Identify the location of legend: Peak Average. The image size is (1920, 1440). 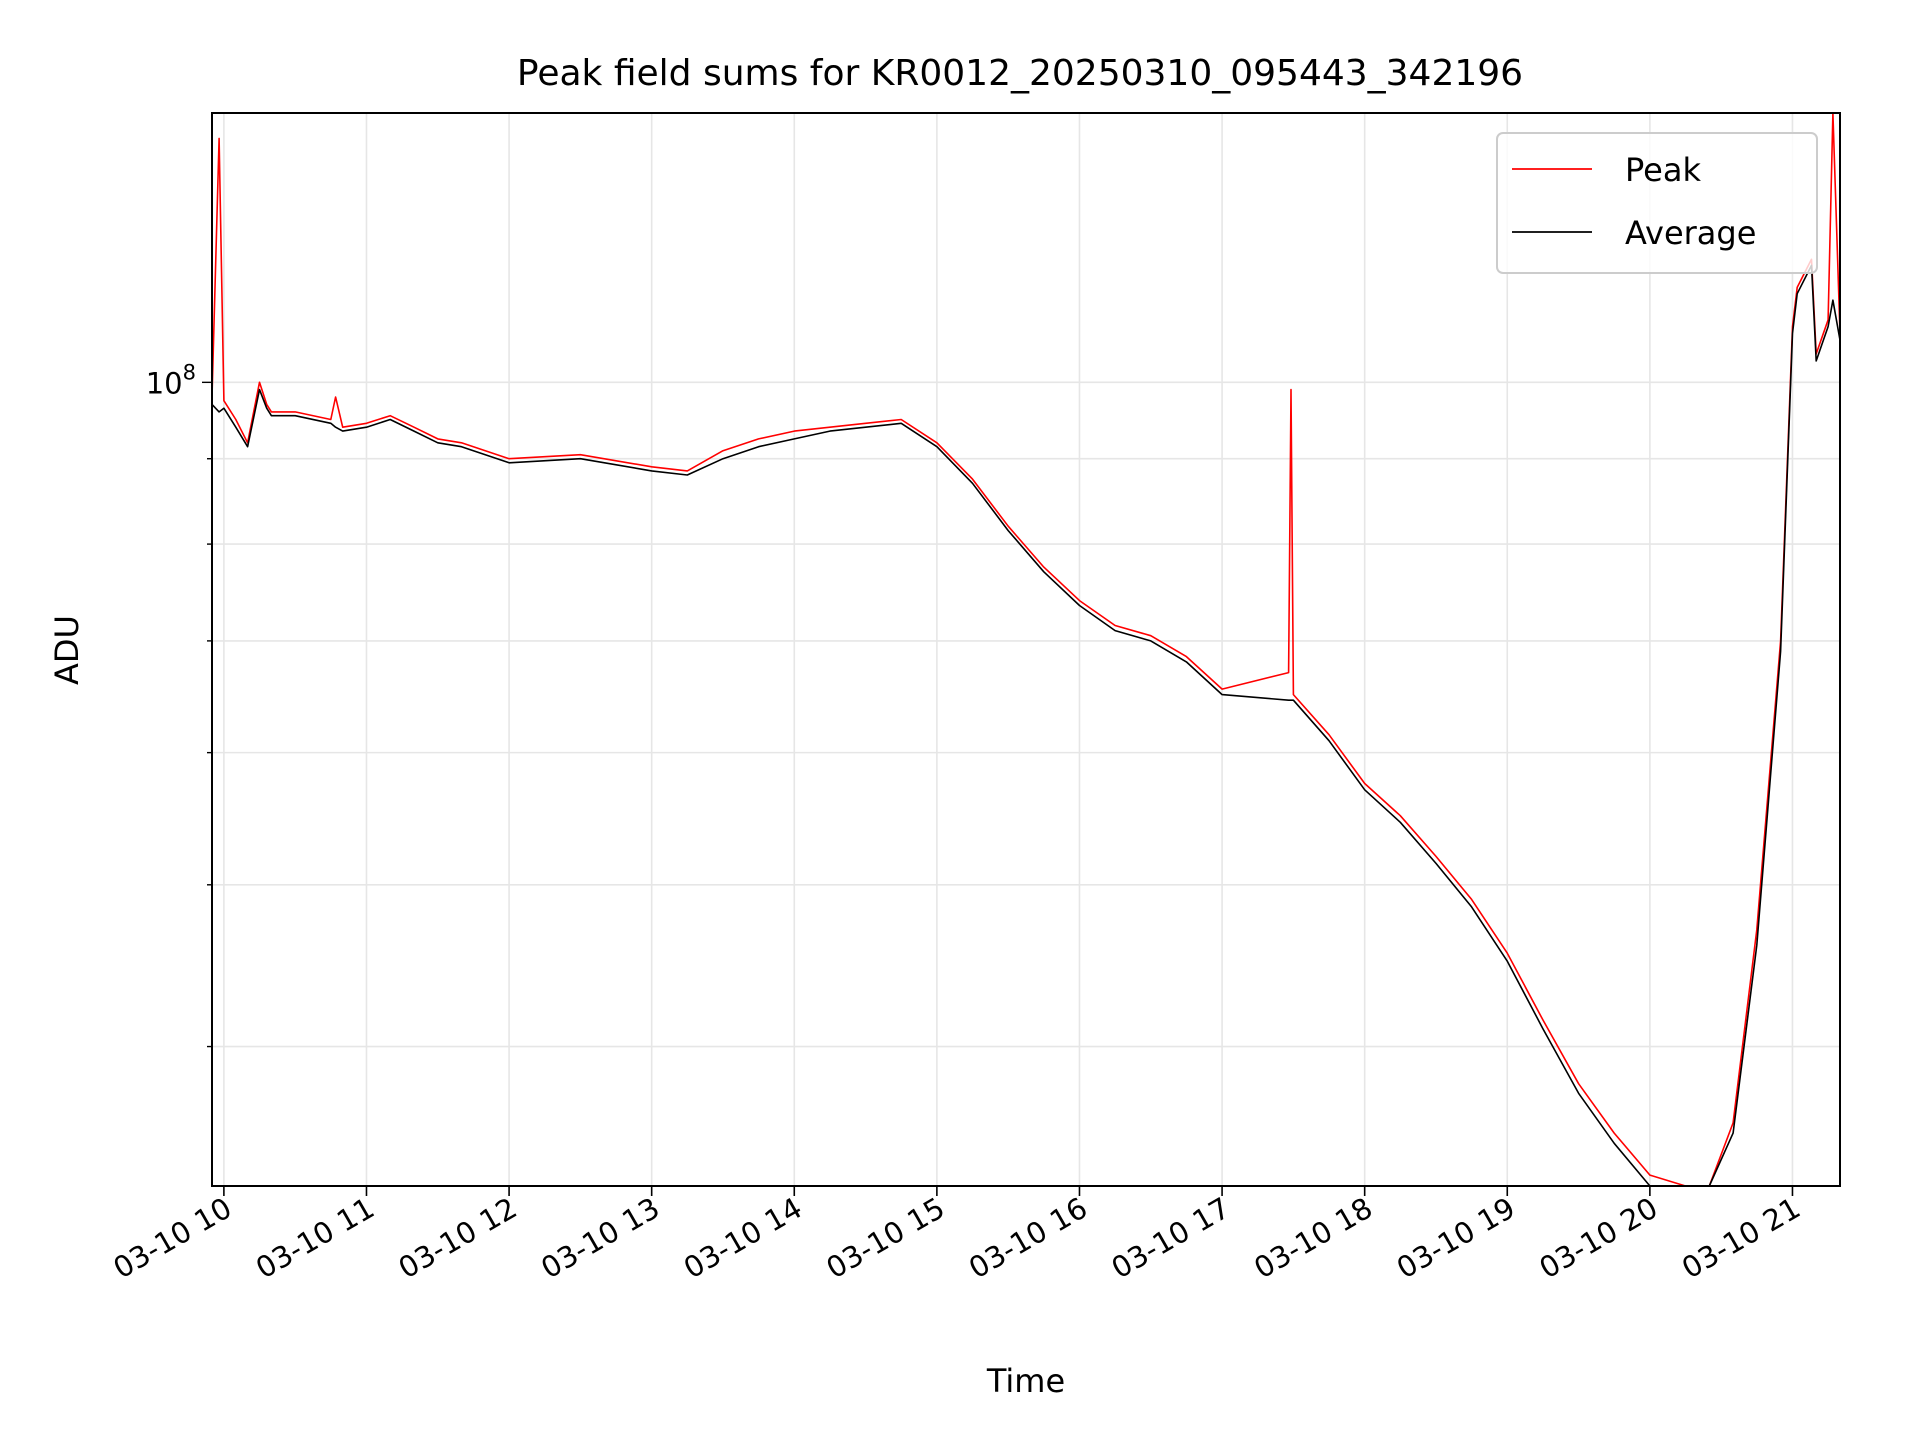
(1657, 203).